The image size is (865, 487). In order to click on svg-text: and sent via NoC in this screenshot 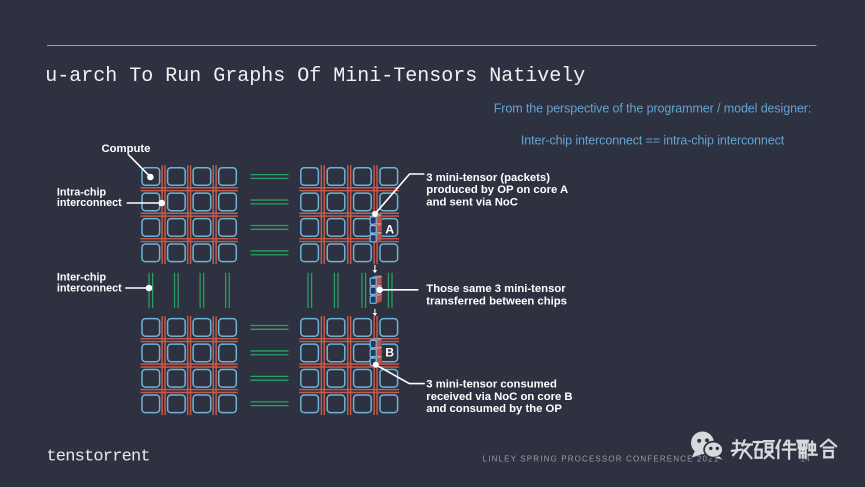, I will do `click(472, 202)`.